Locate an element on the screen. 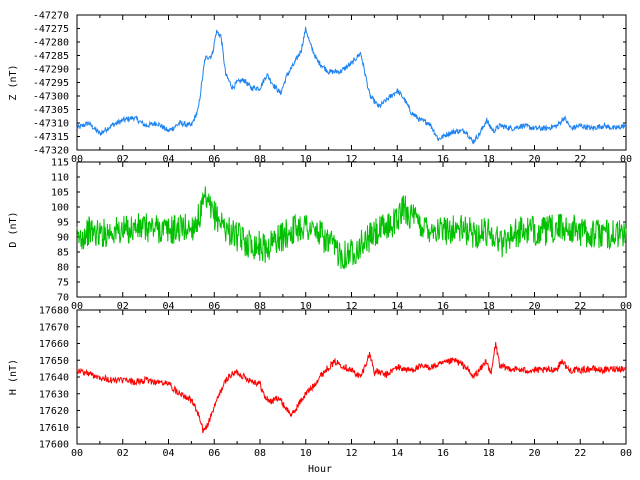  y-axis-title: H (nT) is located at coordinates (13, 377).